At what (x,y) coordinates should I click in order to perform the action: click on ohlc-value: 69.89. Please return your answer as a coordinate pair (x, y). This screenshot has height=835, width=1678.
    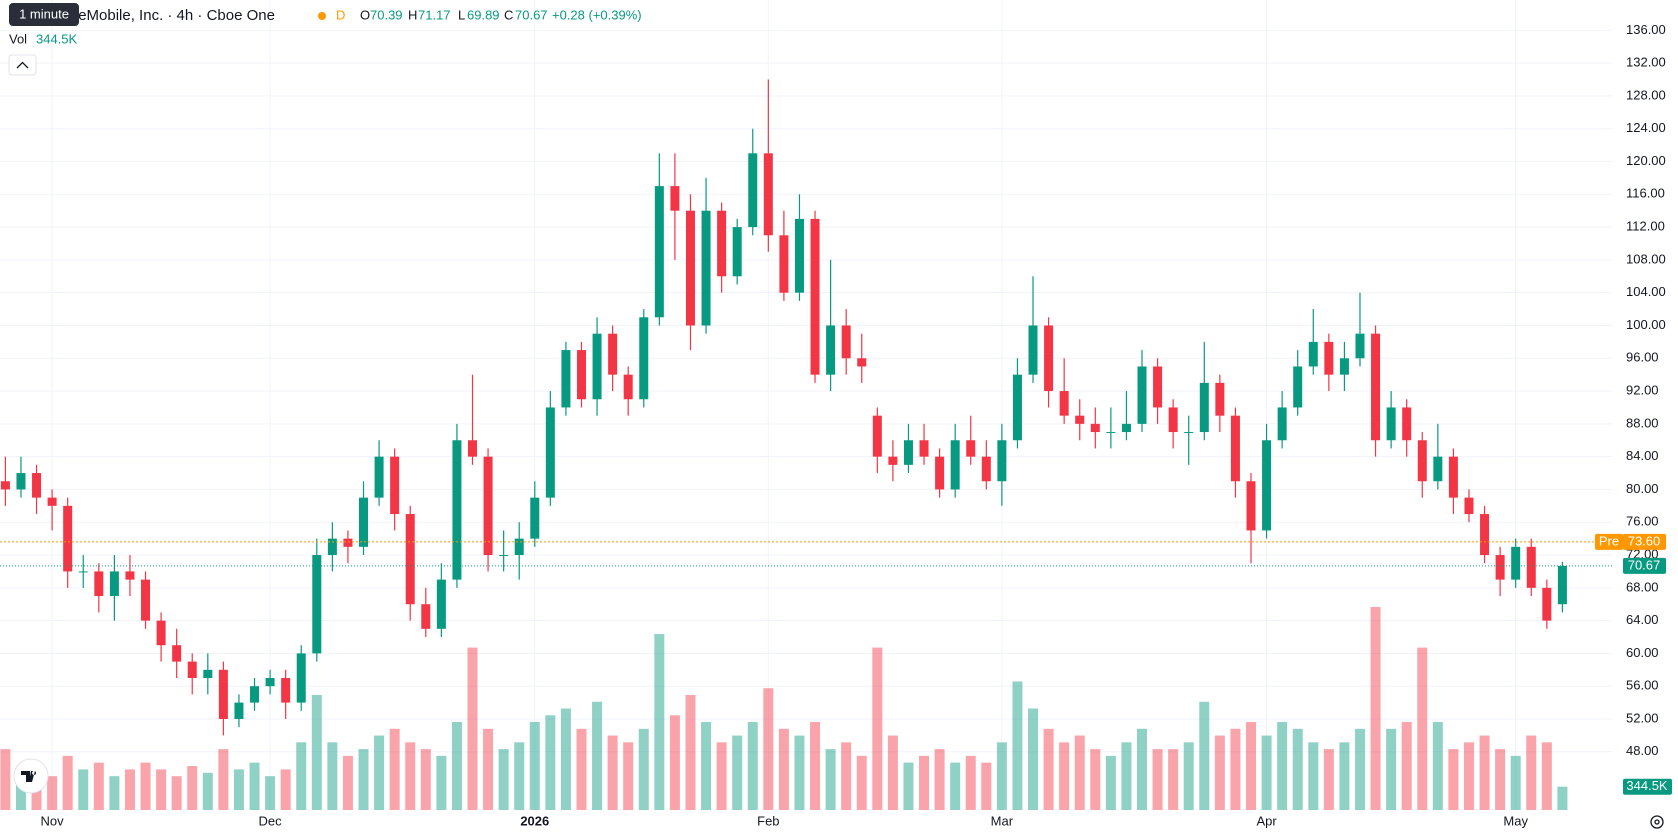
    Looking at the image, I should click on (483, 14).